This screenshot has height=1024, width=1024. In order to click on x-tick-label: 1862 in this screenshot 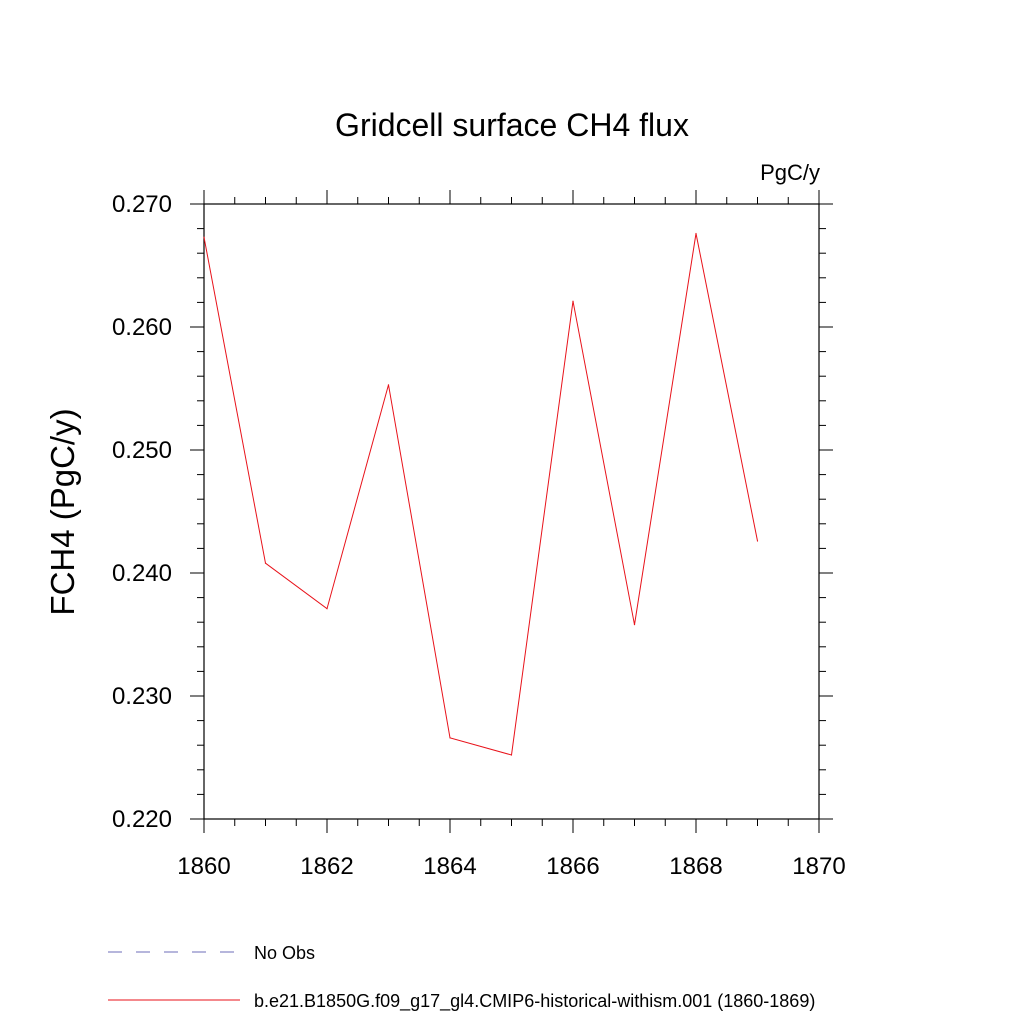, I will do `click(326, 866)`.